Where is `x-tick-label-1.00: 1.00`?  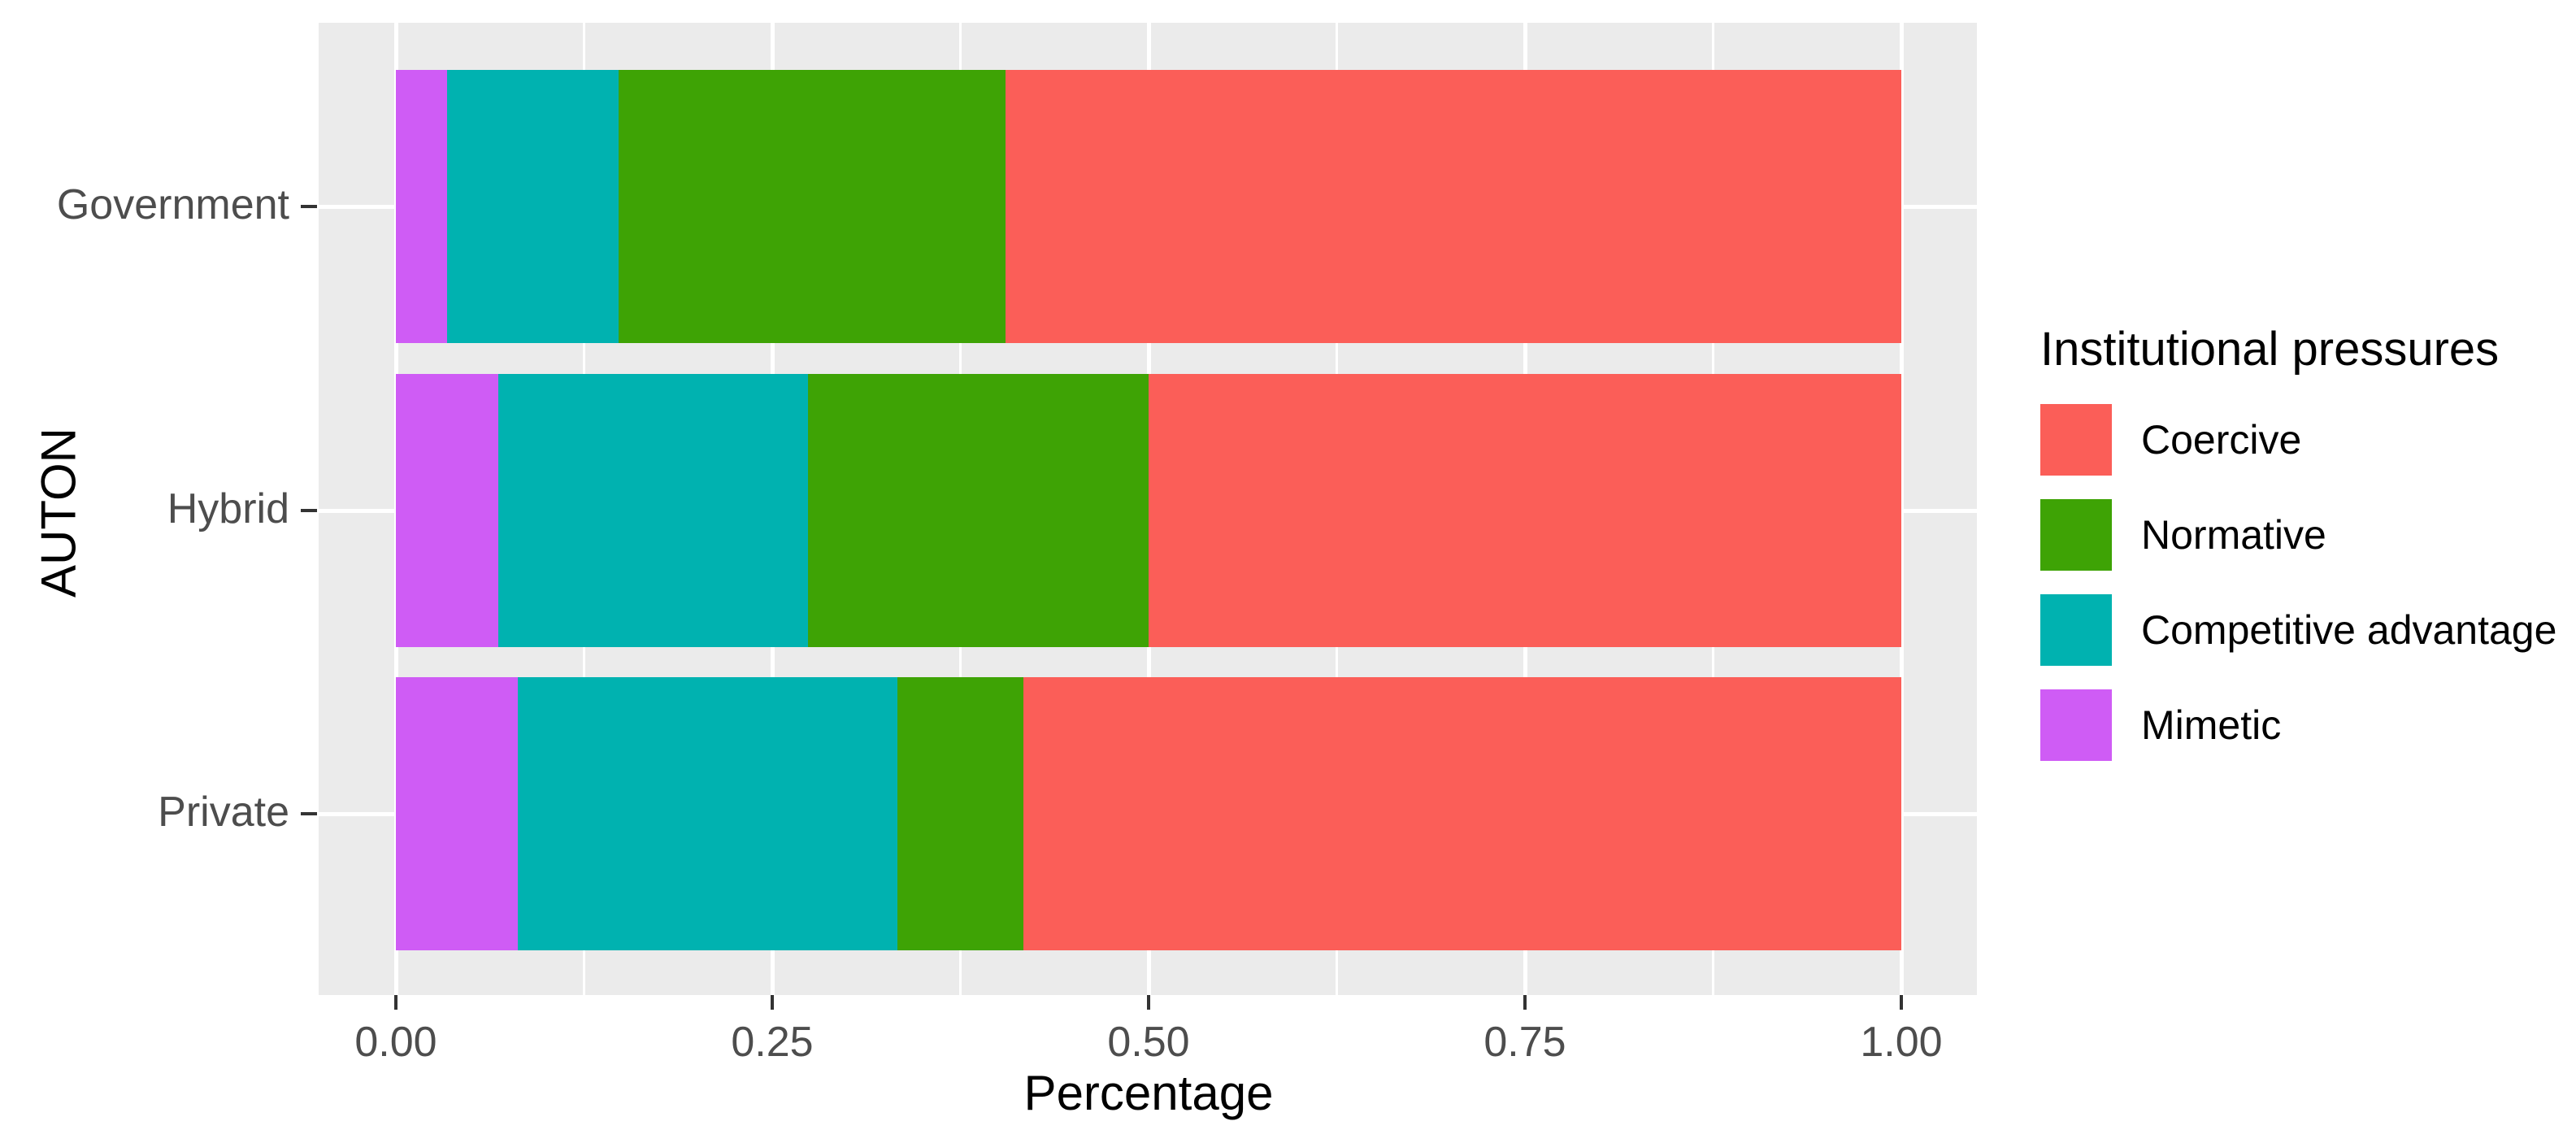
x-tick-label-1.00: 1.00 is located at coordinates (1901, 1042).